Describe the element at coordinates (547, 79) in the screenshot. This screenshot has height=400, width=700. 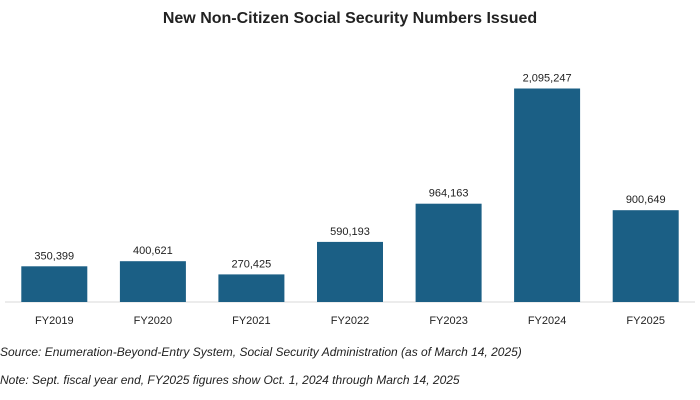
I see `data-label-fy2024: 2,095,247` at that location.